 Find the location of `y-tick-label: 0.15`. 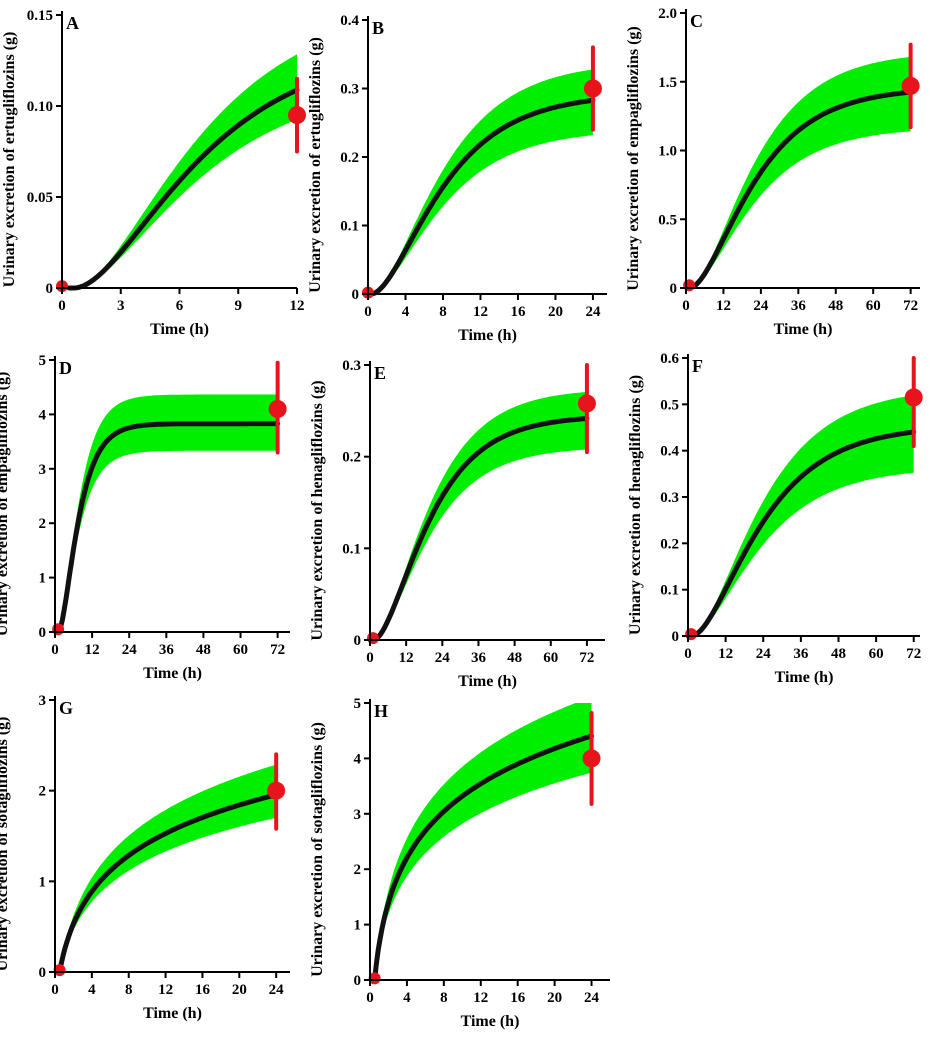

y-tick-label: 0.15 is located at coordinates (40, 16).